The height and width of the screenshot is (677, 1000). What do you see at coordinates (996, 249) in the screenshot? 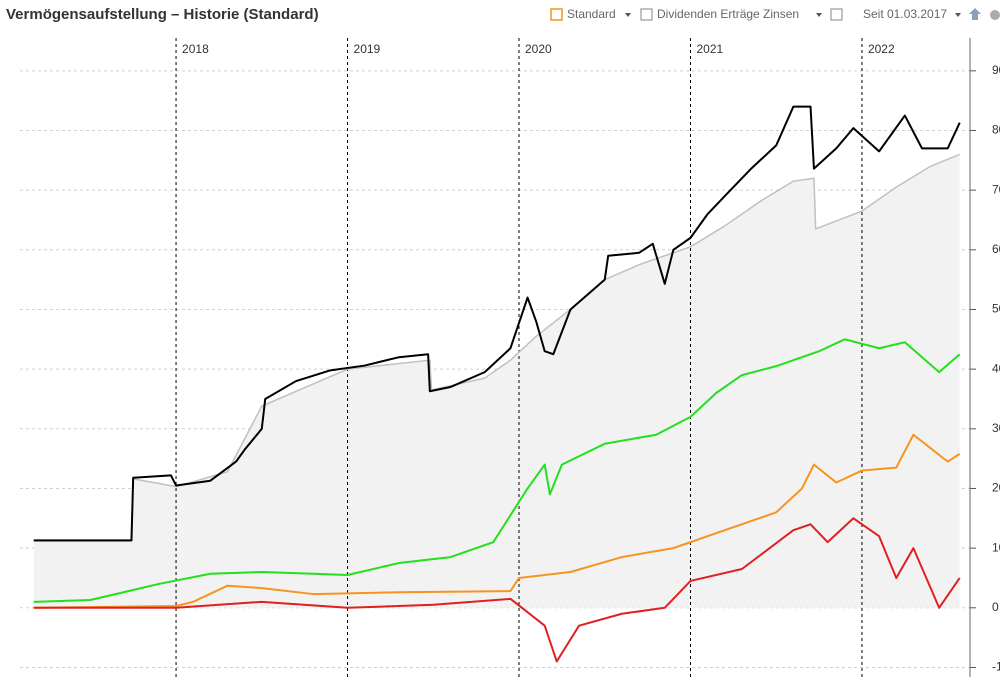
I see `y-tick-label: 60` at bounding box center [996, 249].